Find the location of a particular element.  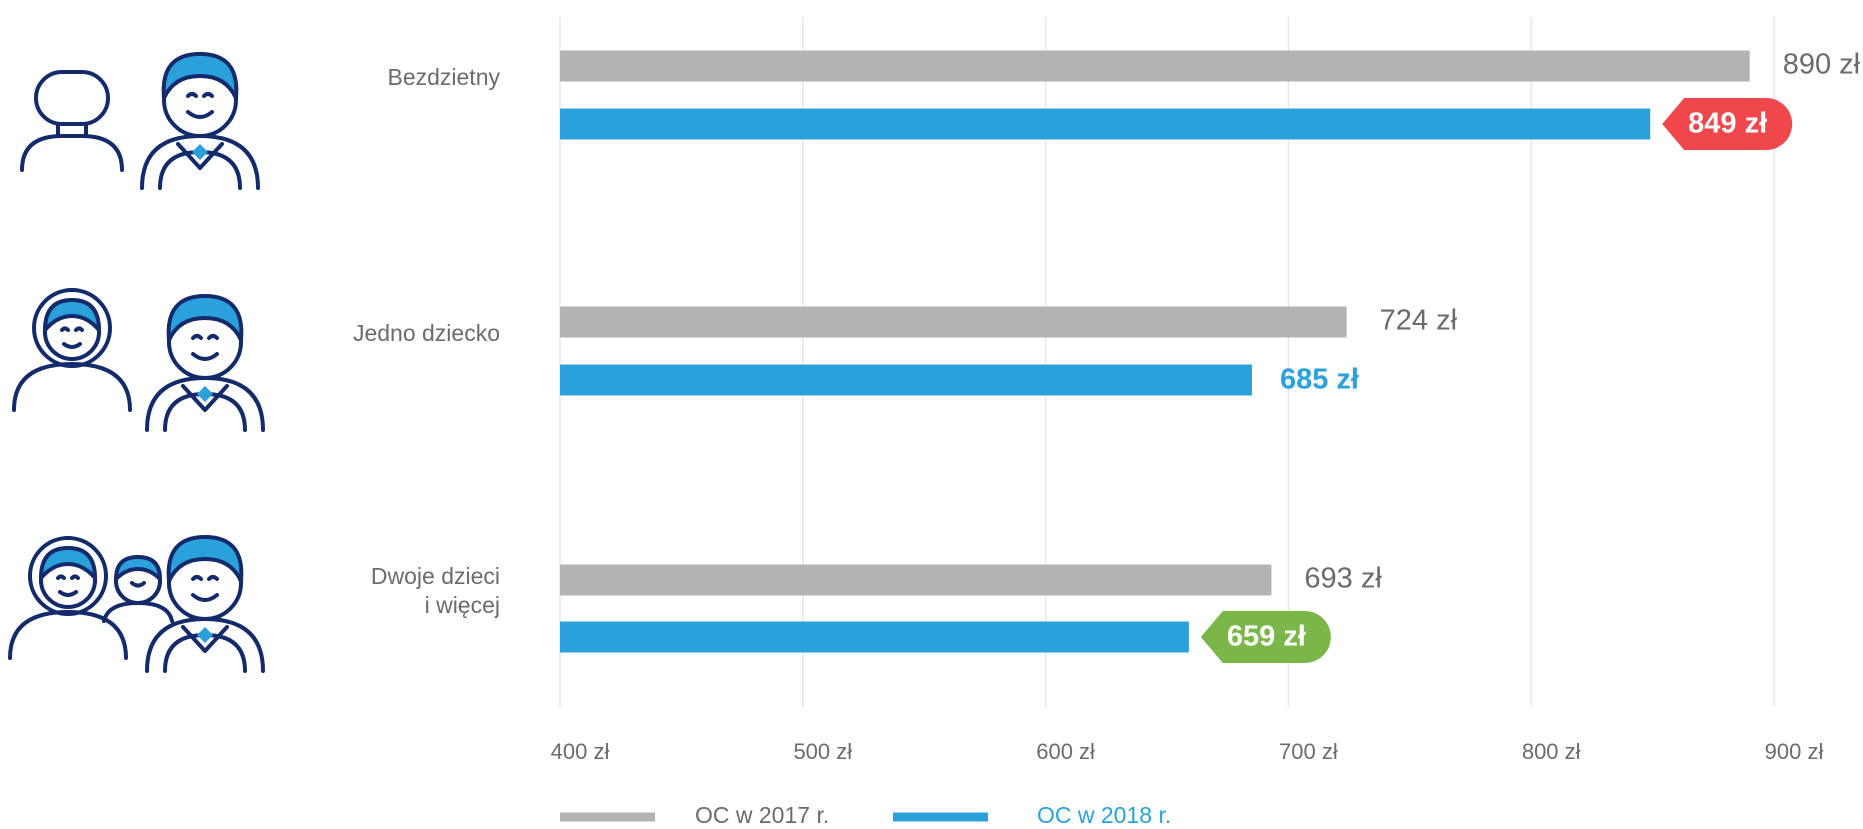

legend-label: OC w 2018 r. is located at coordinates (1104, 815).